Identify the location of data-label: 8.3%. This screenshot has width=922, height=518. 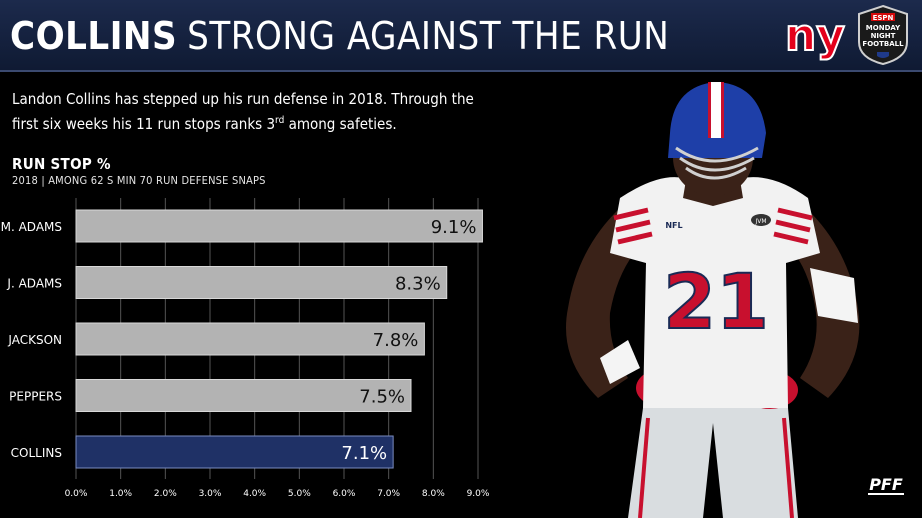
(418, 284).